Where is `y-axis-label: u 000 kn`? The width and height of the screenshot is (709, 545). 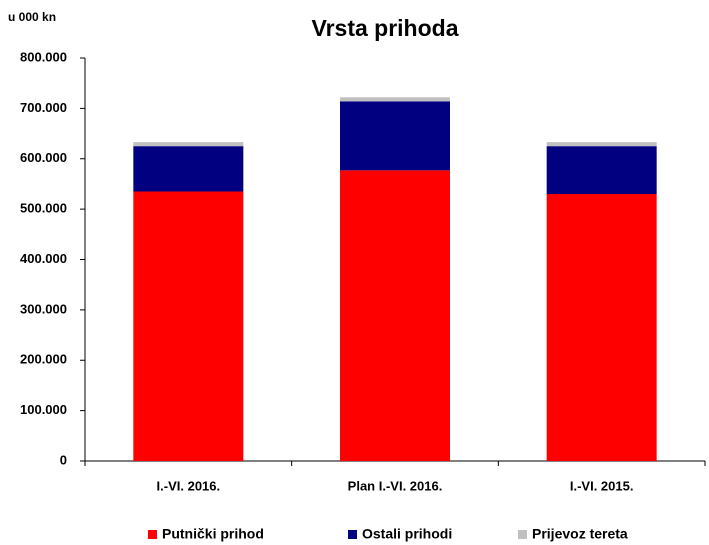 y-axis-label: u 000 kn is located at coordinates (32, 17).